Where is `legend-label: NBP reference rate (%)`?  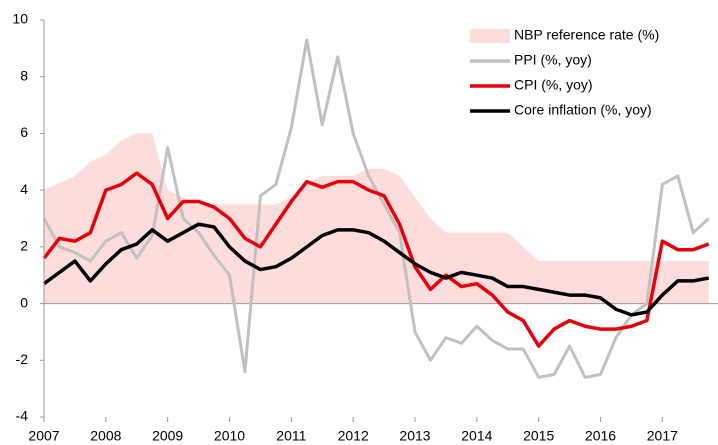 legend-label: NBP reference rate (%) is located at coordinates (586, 35).